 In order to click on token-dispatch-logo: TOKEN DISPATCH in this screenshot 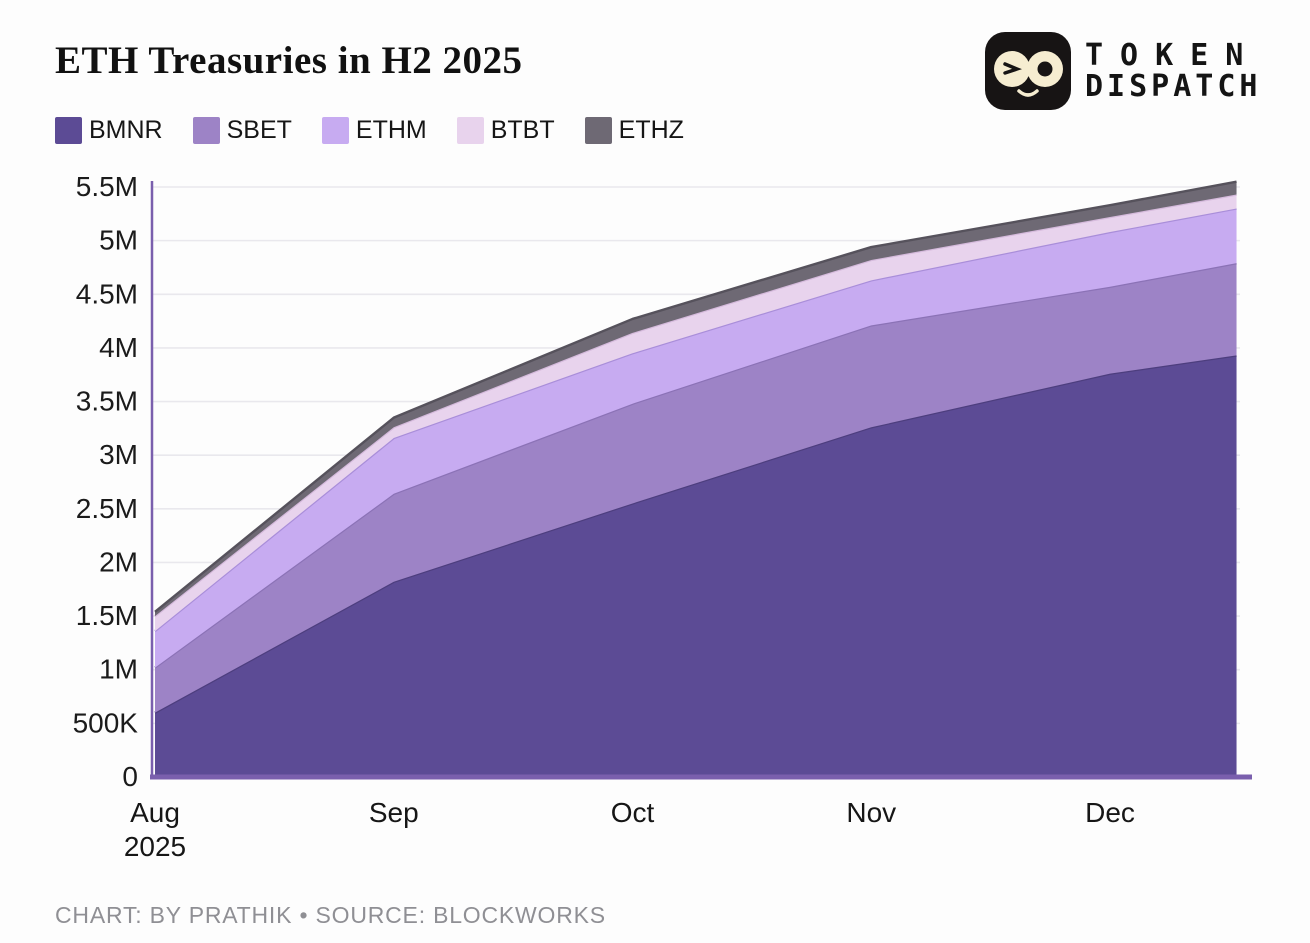, I will do `click(1122, 71)`.